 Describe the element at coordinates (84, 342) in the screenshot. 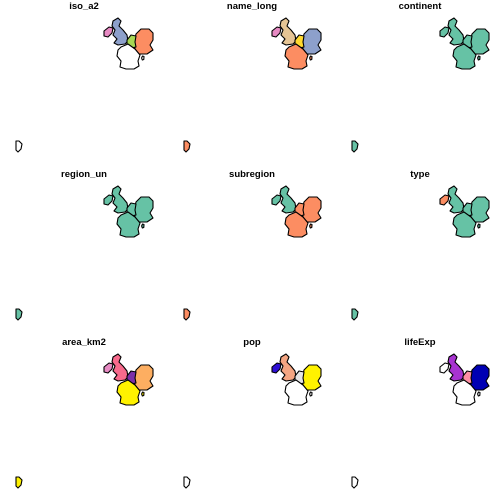

I see `panel-title: area_km2` at that location.